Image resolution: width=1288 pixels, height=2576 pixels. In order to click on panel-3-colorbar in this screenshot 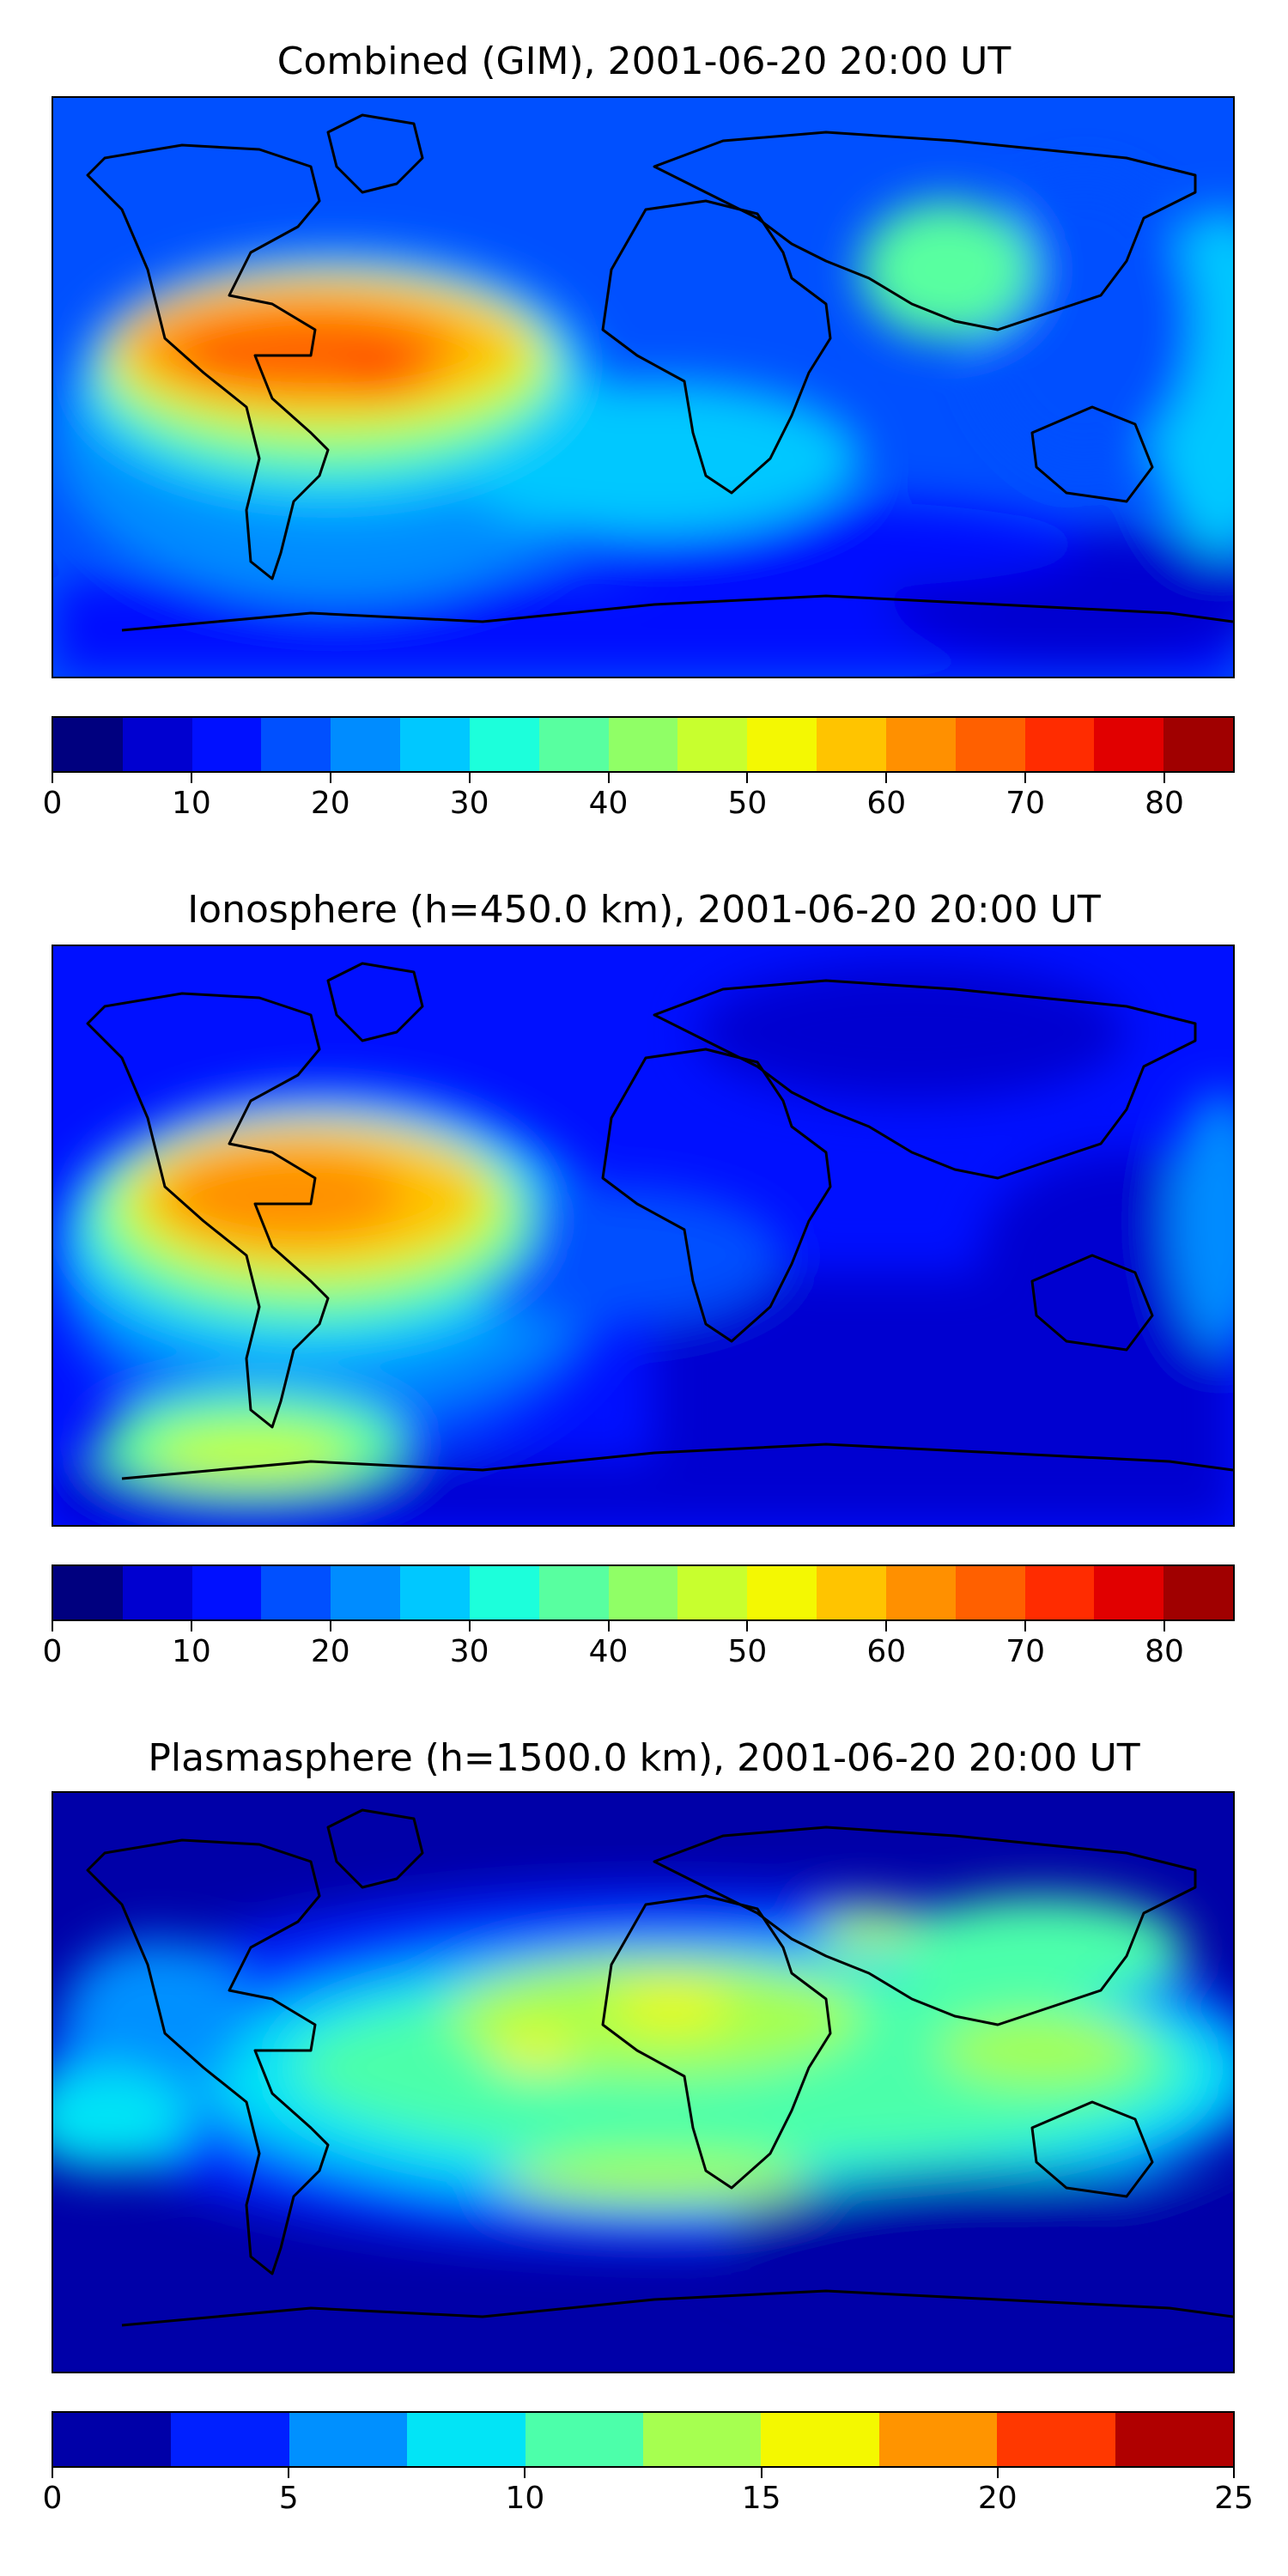, I will do `click(643, 2440)`.